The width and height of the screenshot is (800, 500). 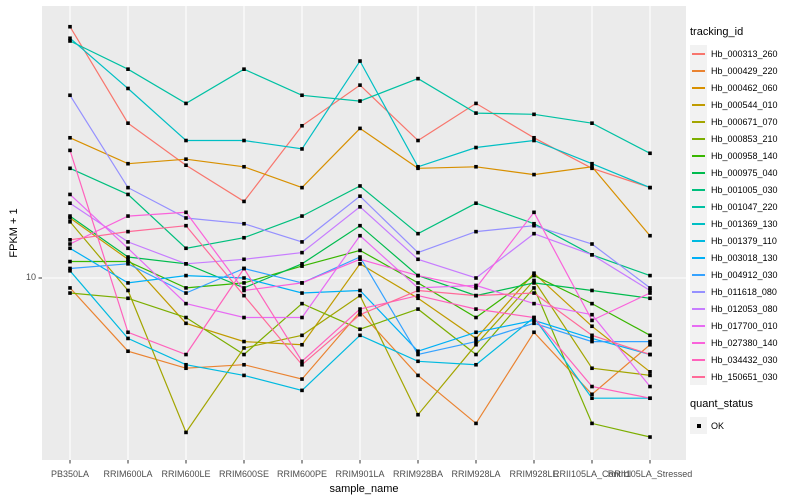 What do you see at coordinates (744, 416) in the screenshot?
I see `legend-quant-status-block: quant_status OK` at bounding box center [744, 416].